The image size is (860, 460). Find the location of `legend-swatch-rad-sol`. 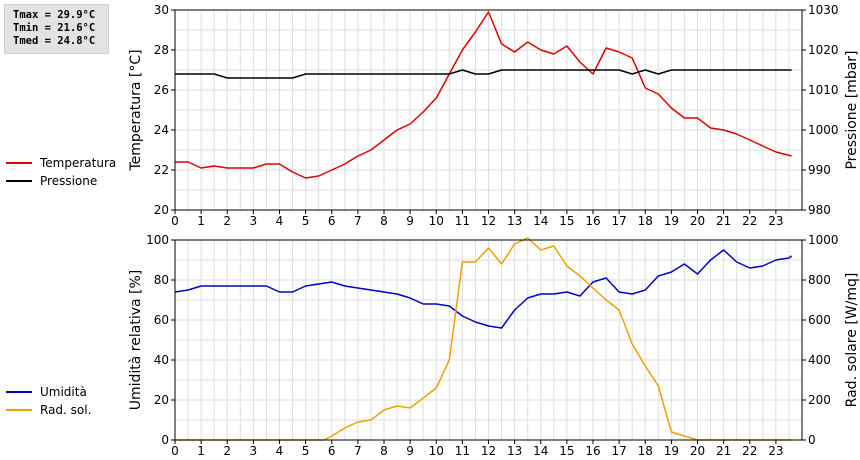

legend-swatch-rad-sol is located at coordinates (19, 410).